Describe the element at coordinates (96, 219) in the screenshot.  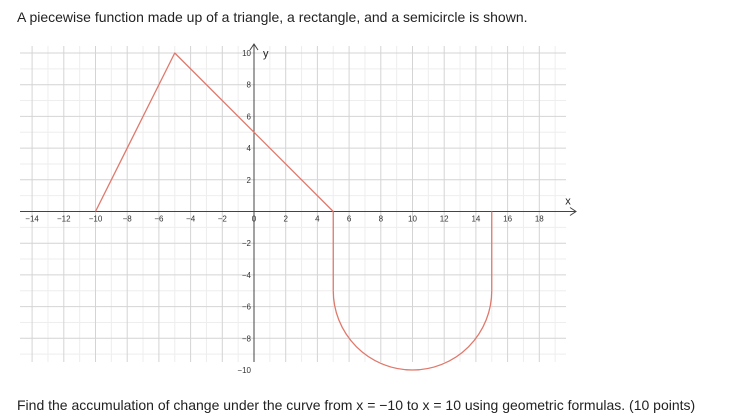
I see `x-tick-label: −10` at that location.